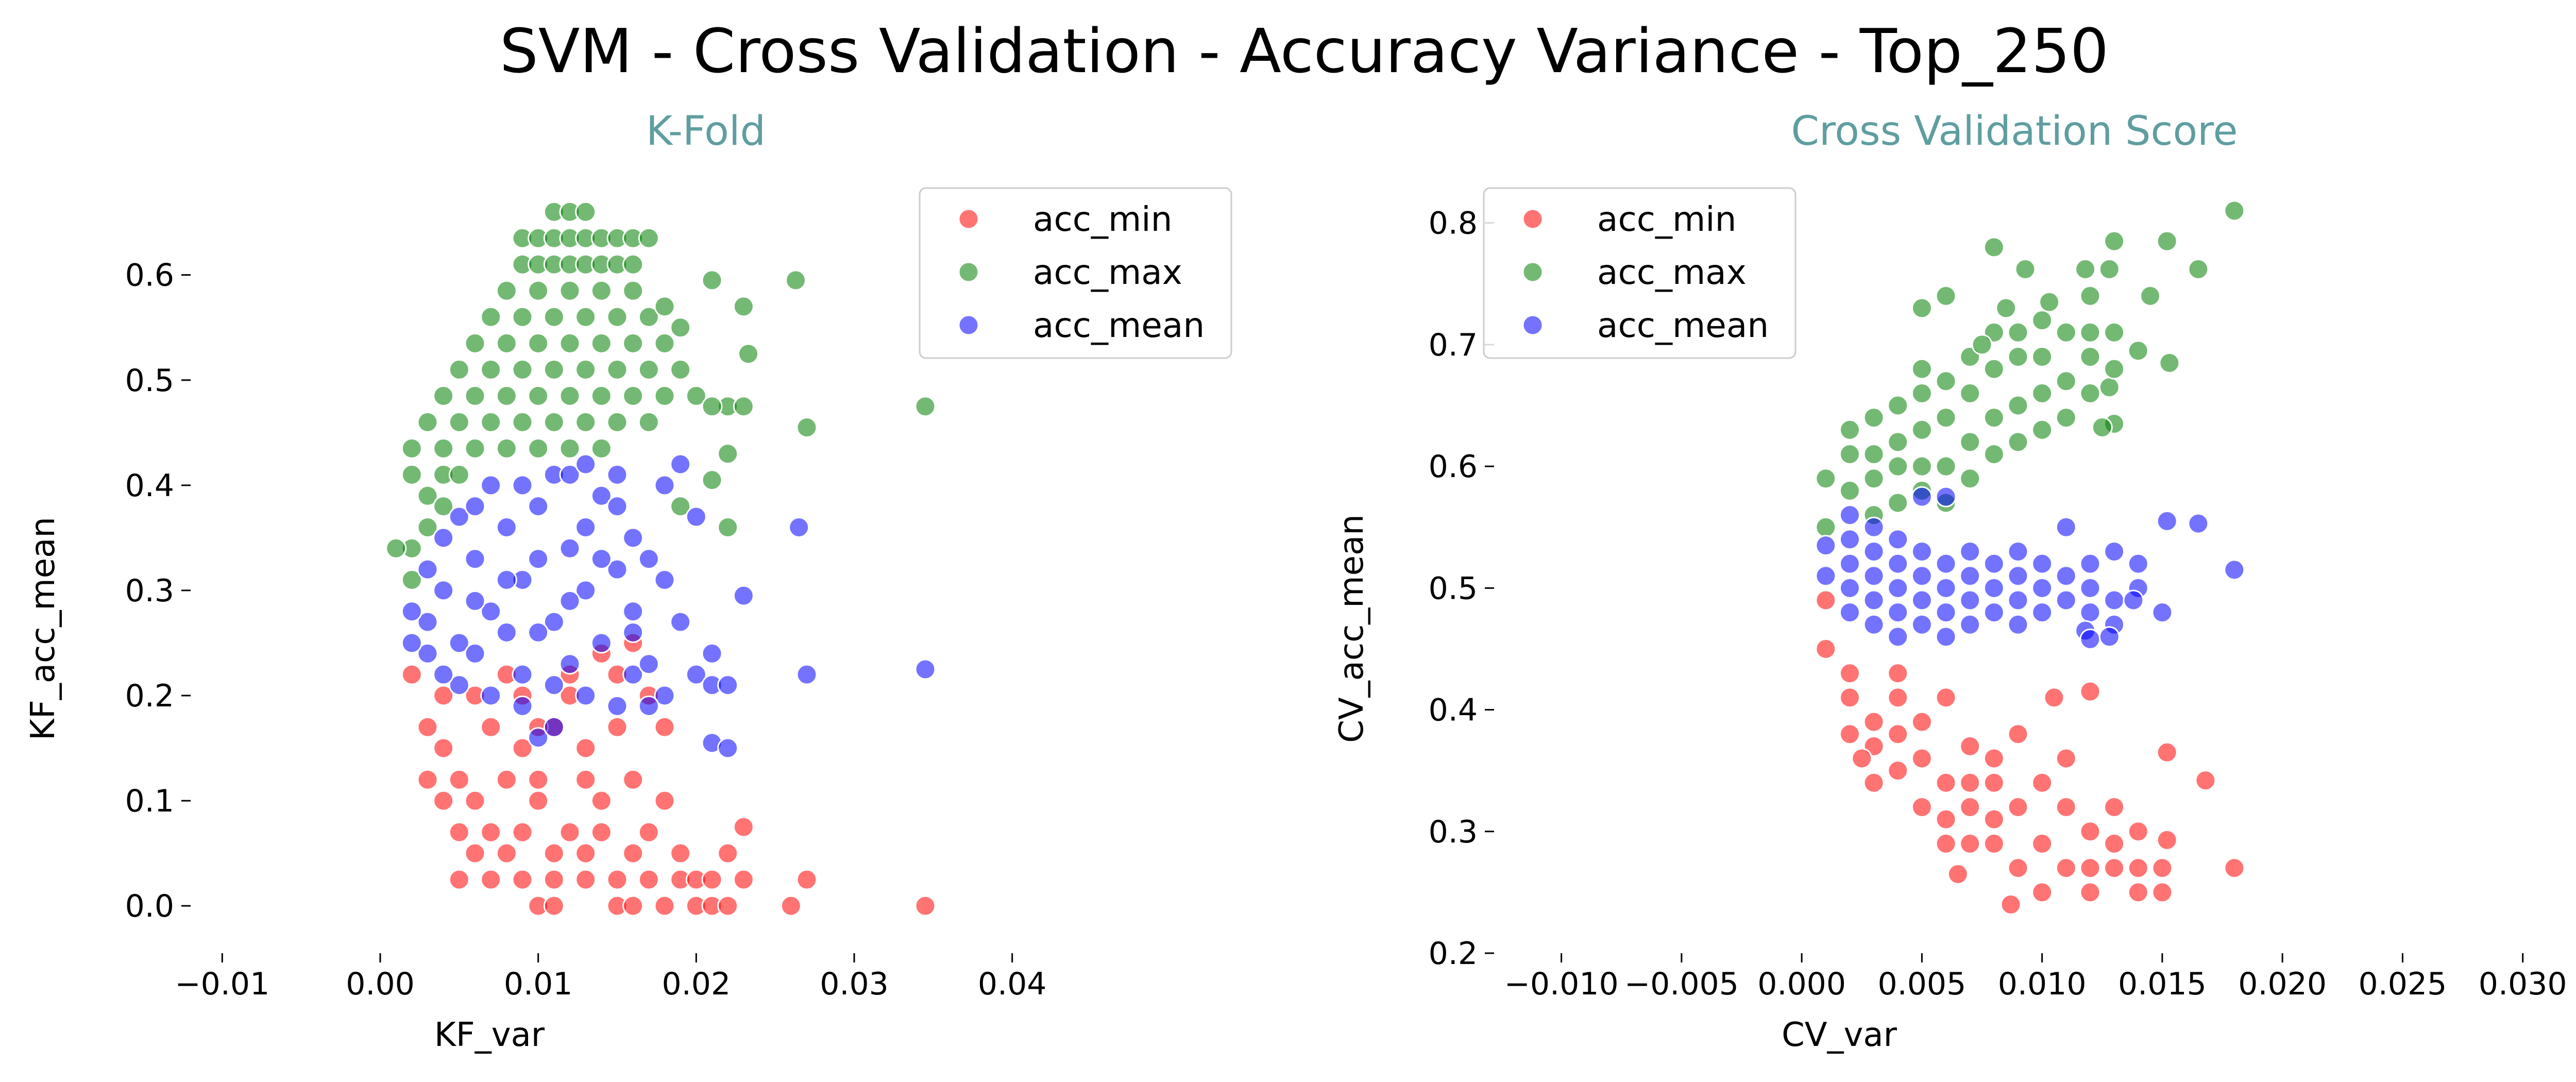 The image size is (2576, 1082). What do you see at coordinates (1681, 984) in the screenshot?
I see `x-tick-label: −0.005` at bounding box center [1681, 984].